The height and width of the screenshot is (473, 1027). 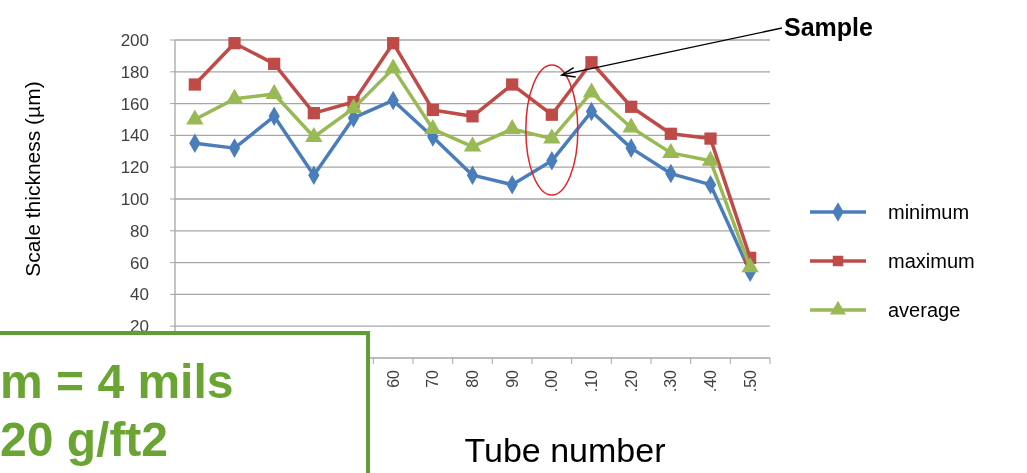 I want to click on y-tick-label: 120, so click(x=134, y=168).